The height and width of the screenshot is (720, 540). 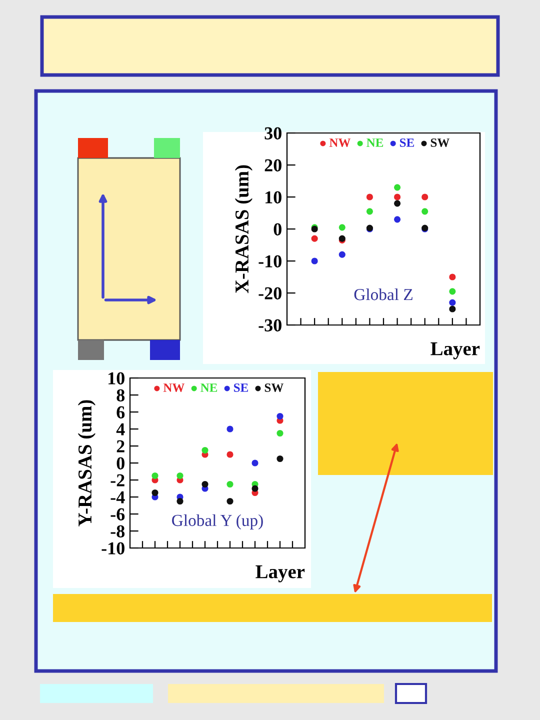 I want to click on y-tick-label: 2, so click(x=120, y=446).